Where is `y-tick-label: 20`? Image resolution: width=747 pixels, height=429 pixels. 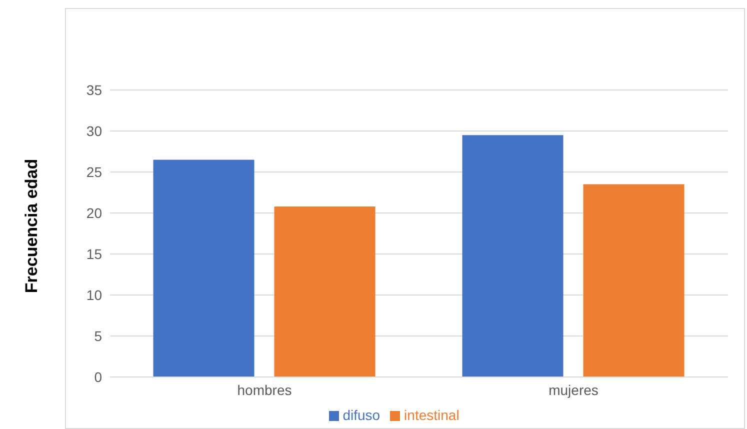 y-tick-label: 20 is located at coordinates (94, 212).